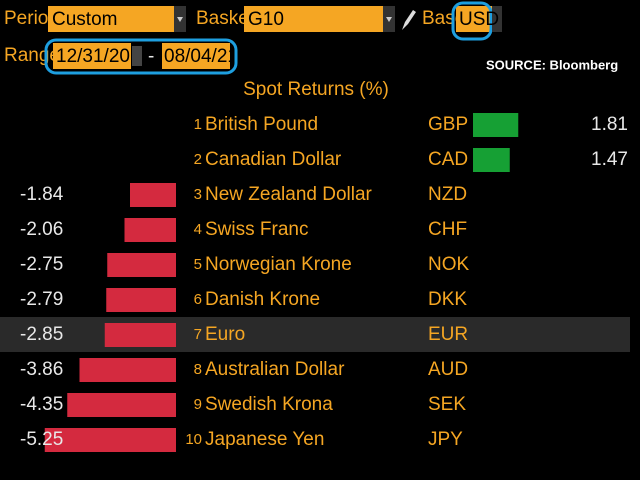 The image size is (640, 480). Describe the element at coordinates (497, 19) in the screenshot. I see `dropdown` at that location.